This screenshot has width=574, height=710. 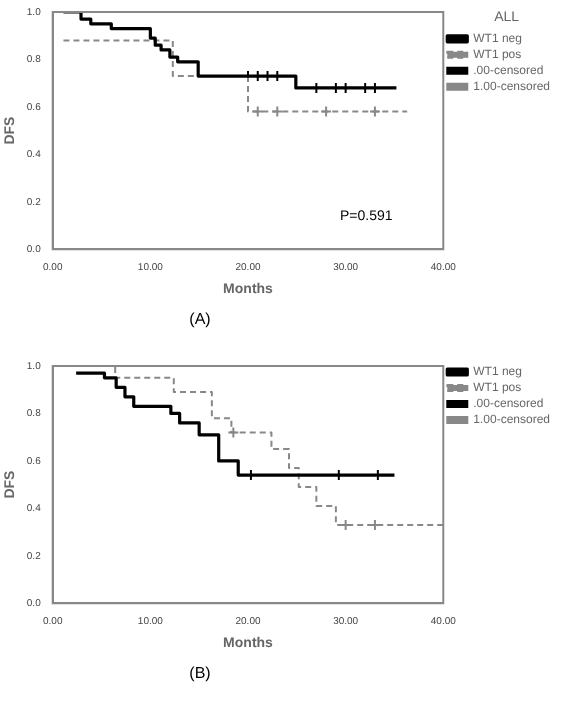 What do you see at coordinates (200, 673) in the screenshot?
I see `text: (B)` at bounding box center [200, 673].